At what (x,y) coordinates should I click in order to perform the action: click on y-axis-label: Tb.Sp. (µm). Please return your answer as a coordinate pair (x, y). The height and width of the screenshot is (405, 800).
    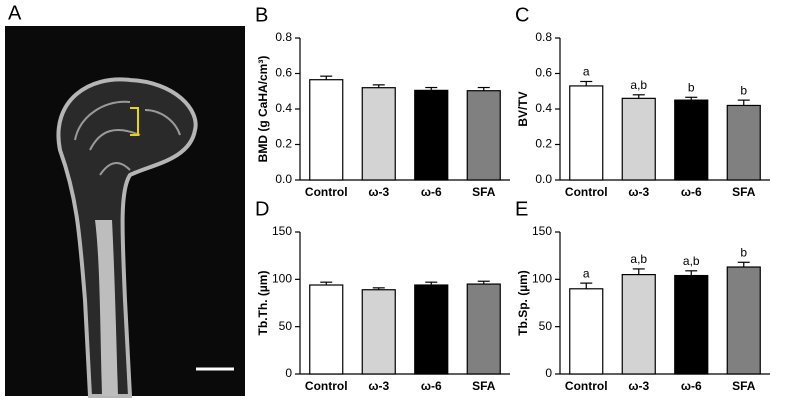
    Looking at the image, I should click on (523, 303).